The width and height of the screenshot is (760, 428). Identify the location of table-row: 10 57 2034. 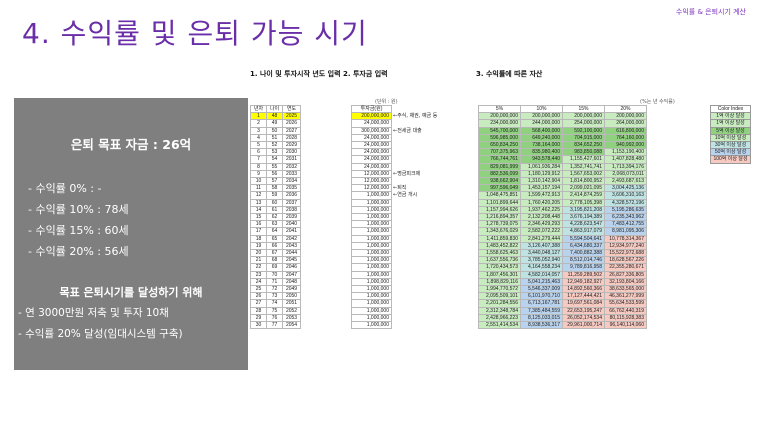
(275, 181).